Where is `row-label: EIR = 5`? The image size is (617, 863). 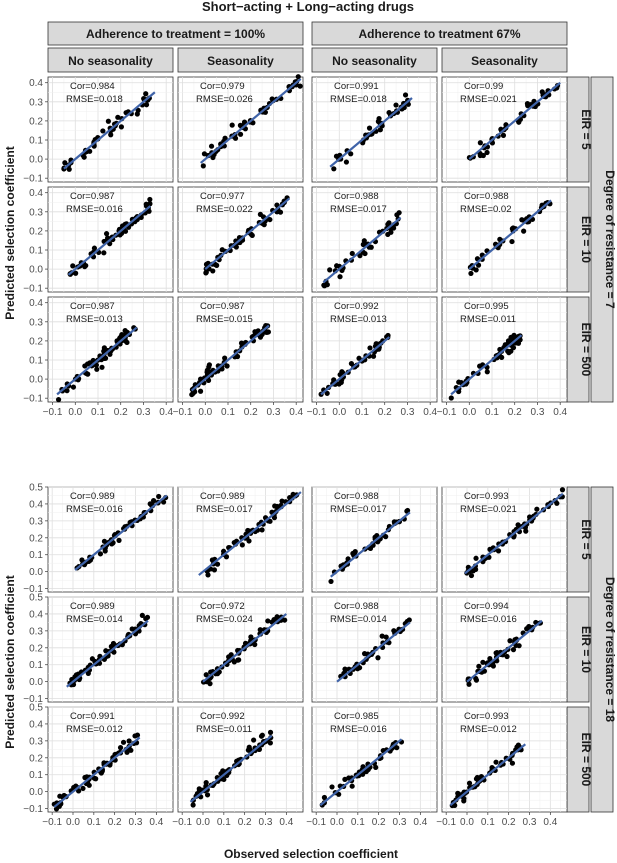
row-label: EIR = 5 is located at coordinates (586, 129).